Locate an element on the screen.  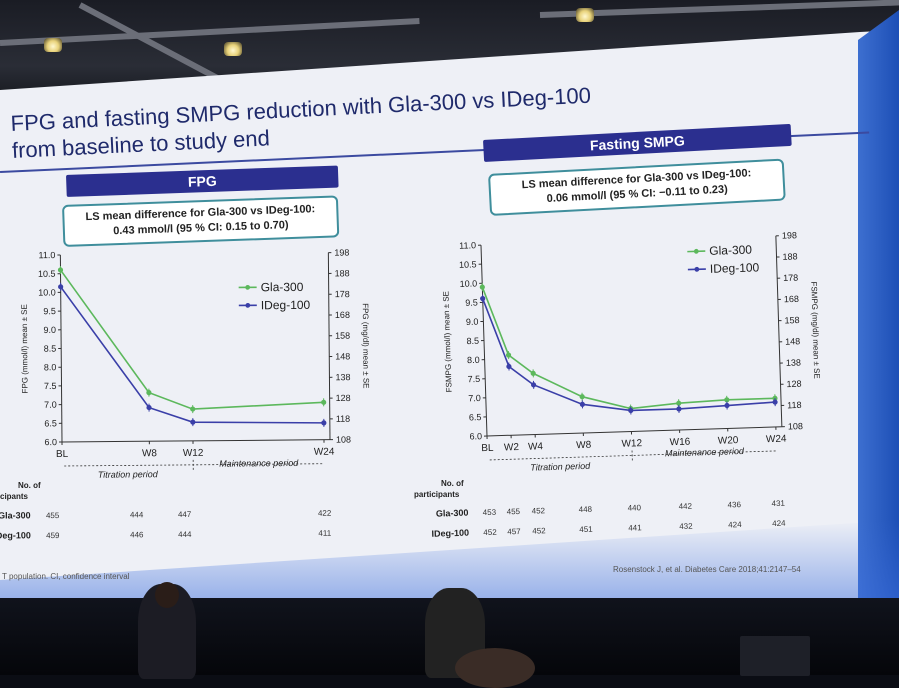
smpg-x-tick-label: W12 is located at coordinates (631, 444).